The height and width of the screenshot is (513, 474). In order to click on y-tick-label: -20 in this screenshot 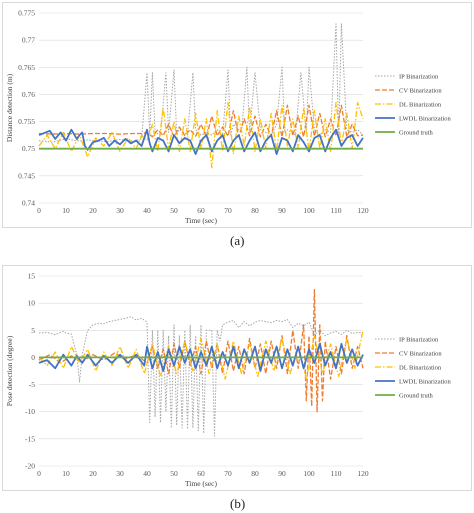, I will do `click(30, 466)`.